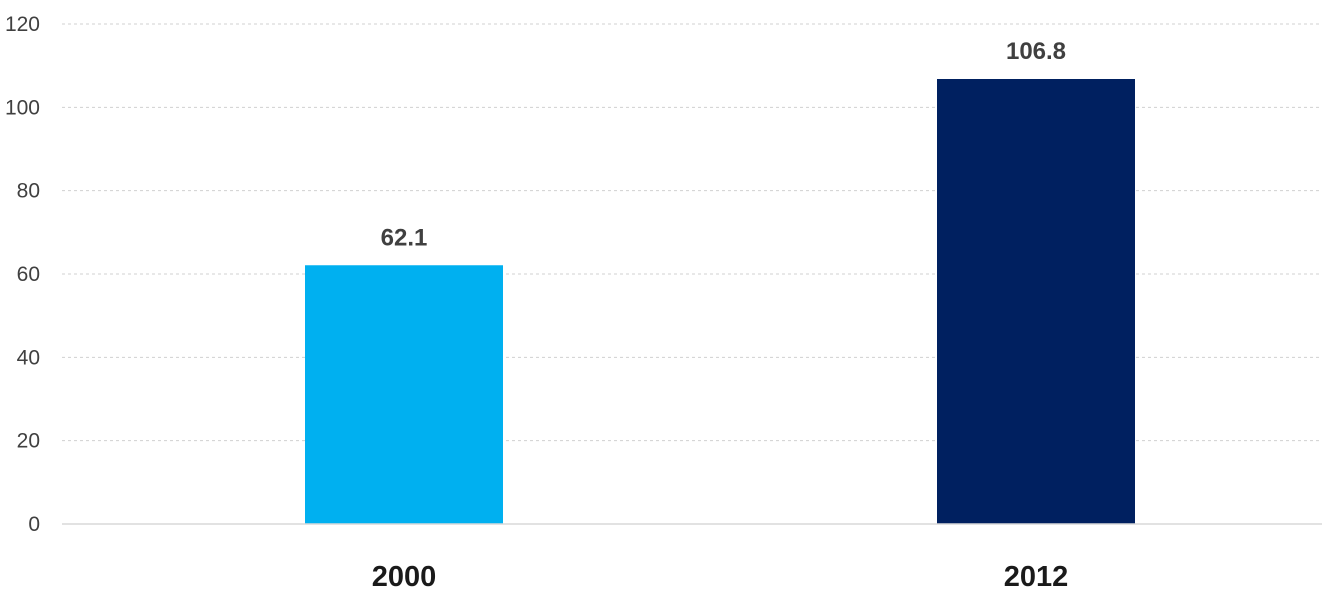 This screenshot has width=1334, height=590. Describe the element at coordinates (28, 441) in the screenshot. I see `y-tick-label: 20` at that location.